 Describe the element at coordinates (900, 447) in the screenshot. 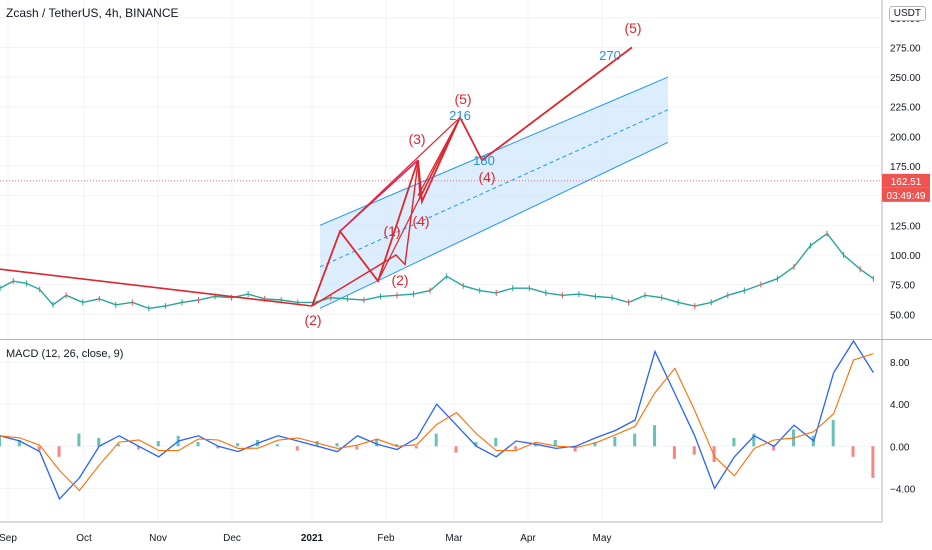

I see `macd-y-tick-label: 0.00` at that location.